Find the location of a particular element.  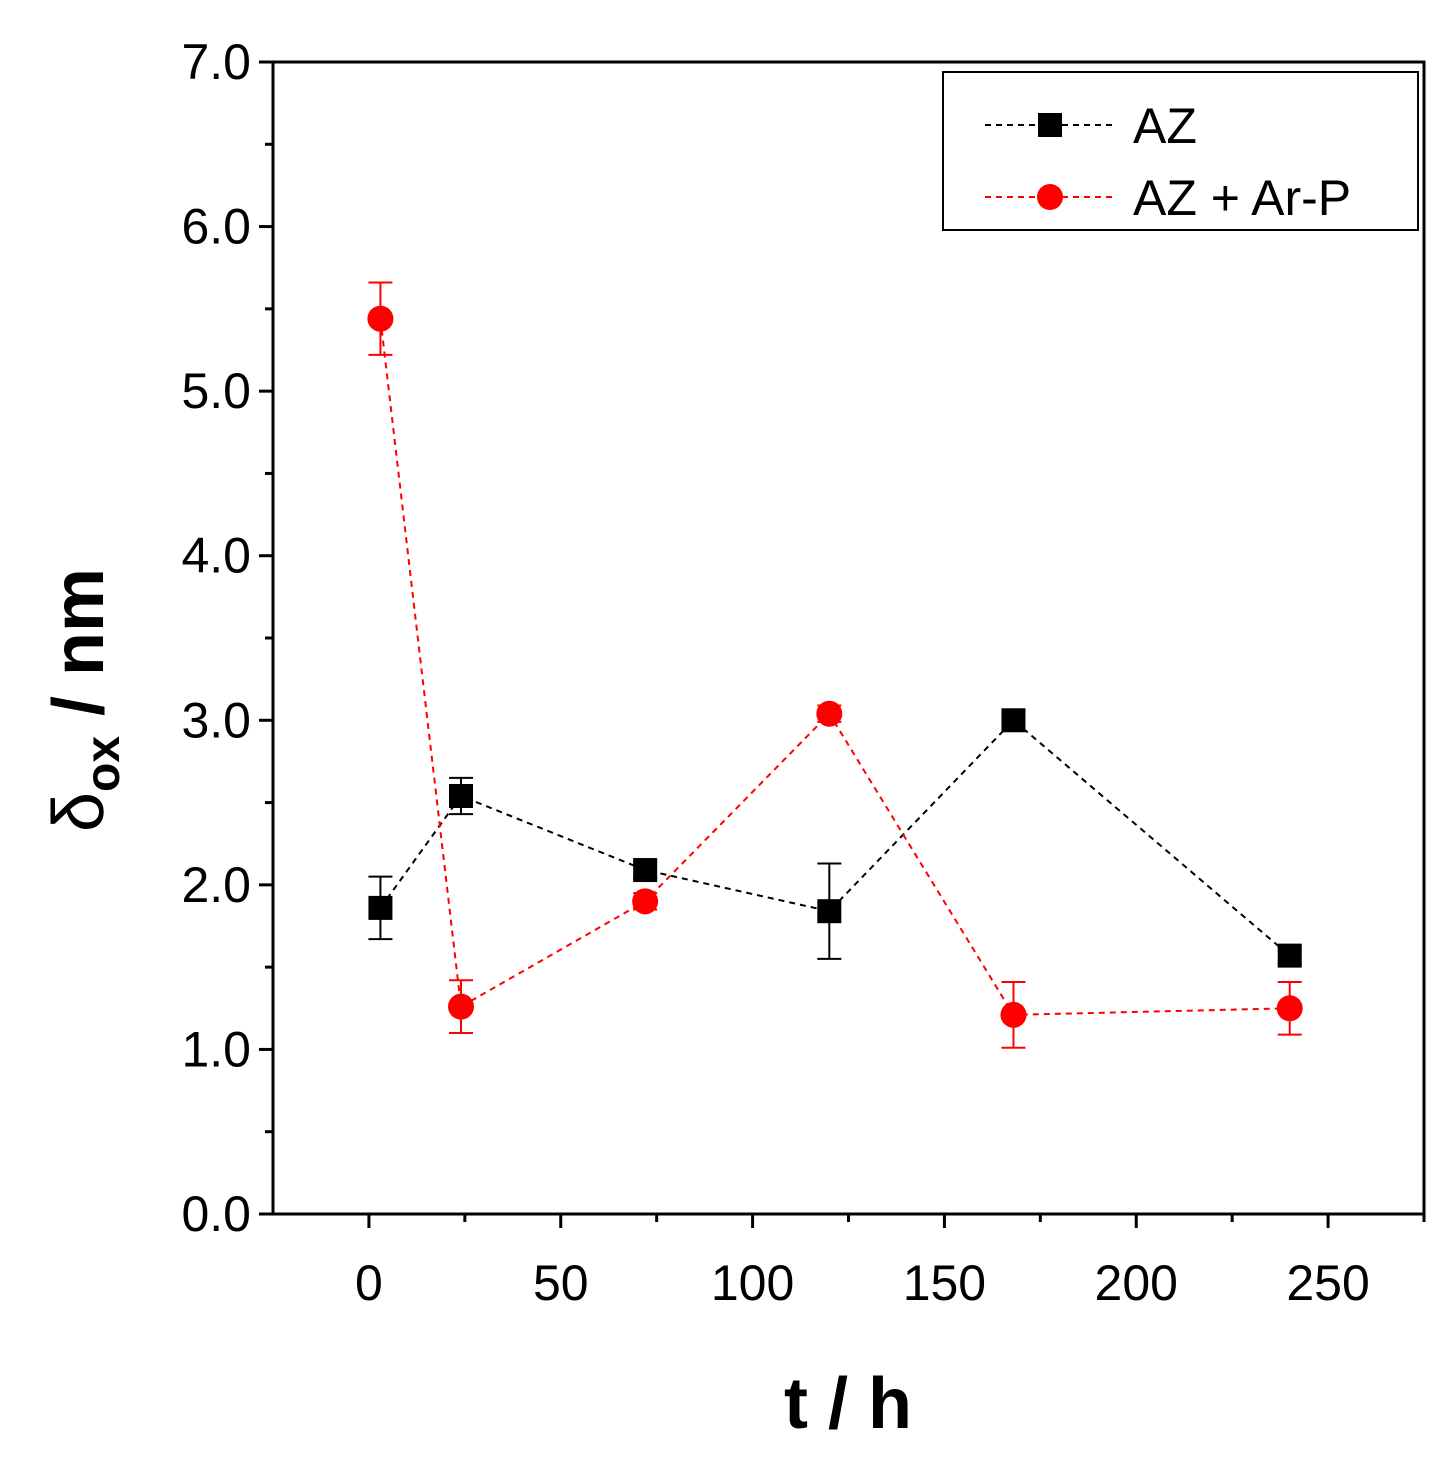

y-tick-label: 3.0 is located at coordinates (216, 720).